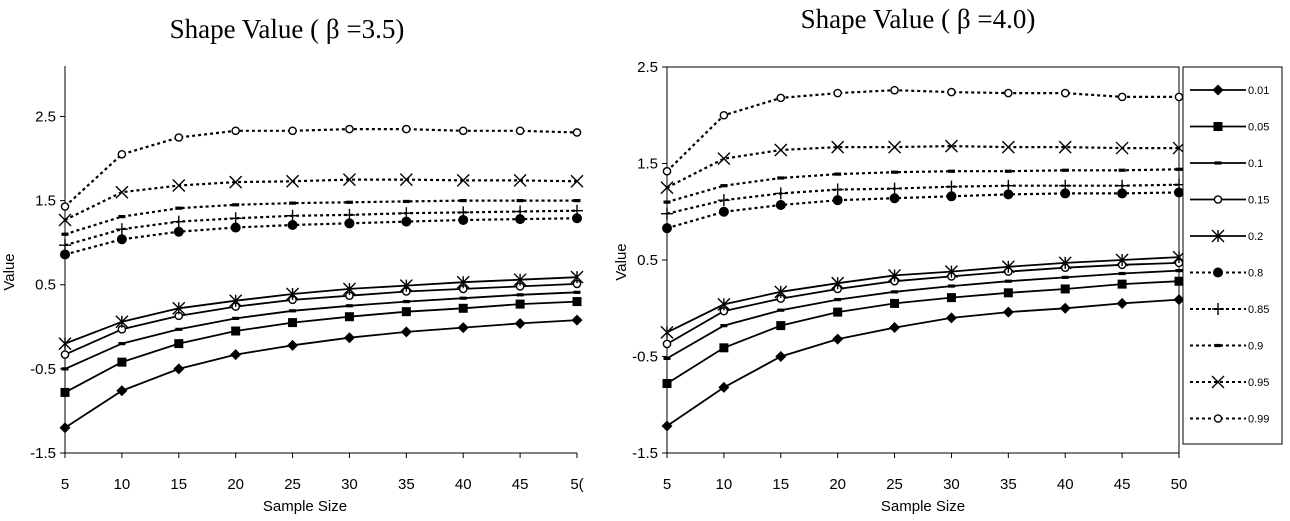 This screenshot has width=1290, height=521. Describe the element at coordinates (1229, 128) in the screenshot. I see `legend-item: 0.05` at that location.